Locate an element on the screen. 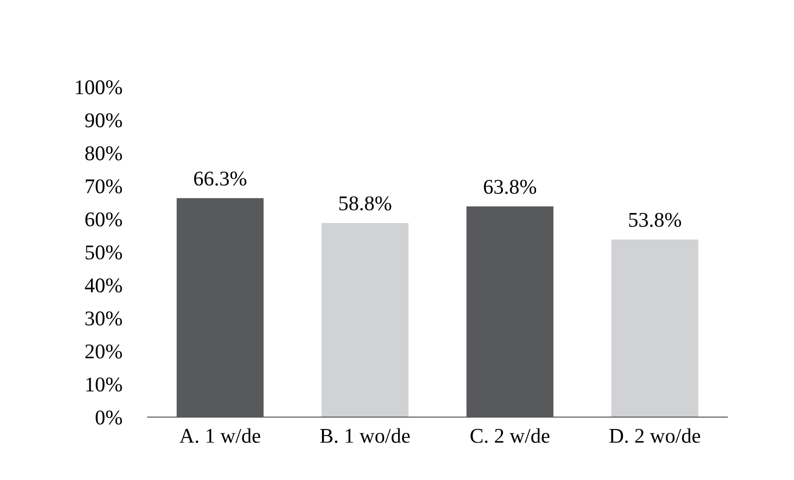 The height and width of the screenshot is (480, 794). y-tick-label: 90% is located at coordinates (103, 120).